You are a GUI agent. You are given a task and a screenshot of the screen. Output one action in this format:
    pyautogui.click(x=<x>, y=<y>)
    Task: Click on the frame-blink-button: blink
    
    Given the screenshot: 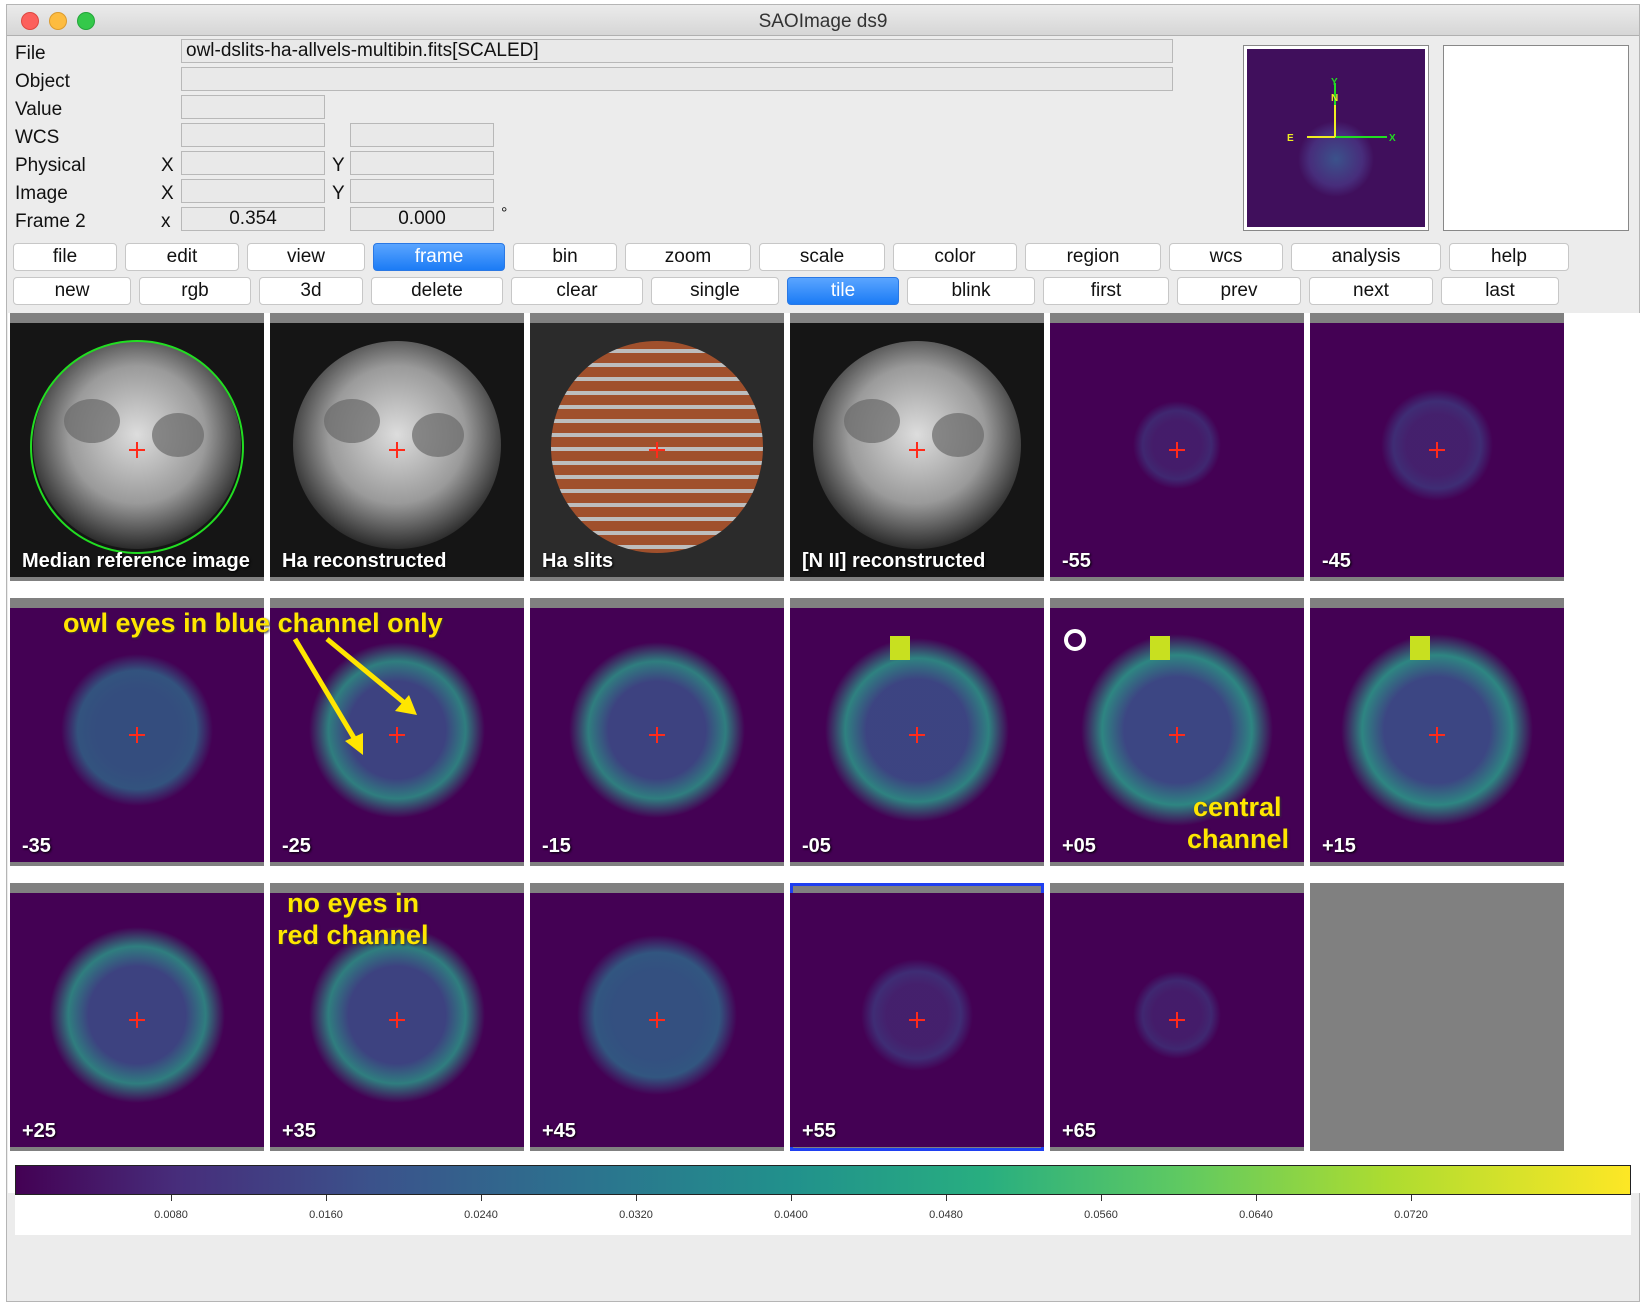 What is the action you would take?
    pyautogui.click(x=971, y=291)
    